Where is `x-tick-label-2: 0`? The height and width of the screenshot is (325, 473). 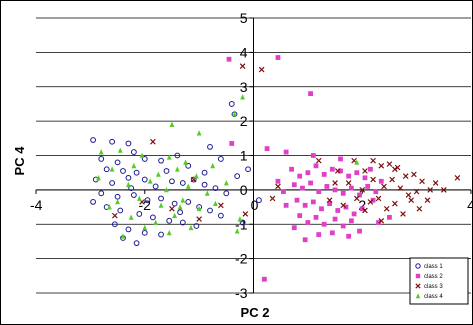 x-tick-label-2: 0 is located at coordinates (255, 205).